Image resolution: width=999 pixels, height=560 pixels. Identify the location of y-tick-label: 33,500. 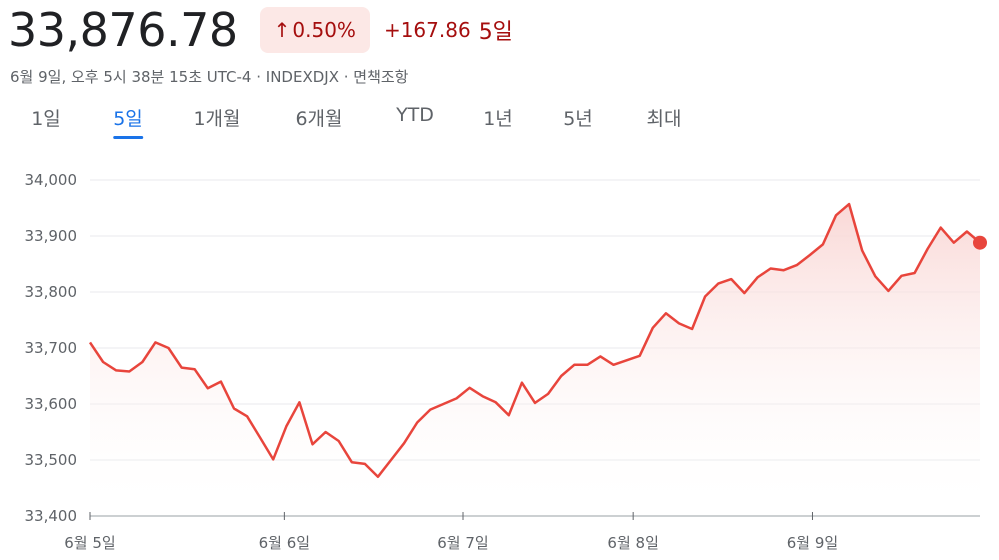
(51, 460).